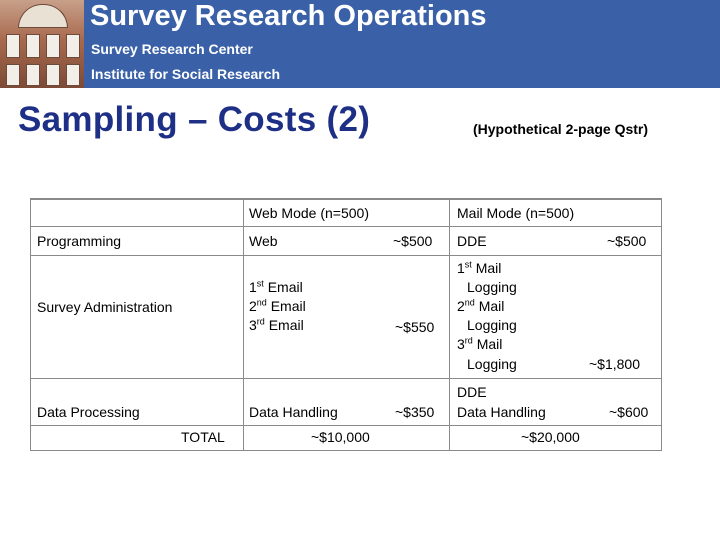 This screenshot has height=540, width=720. What do you see at coordinates (340, 437) in the screenshot?
I see `web-total-cost: ~$10,000` at bounding box center [340, 437].